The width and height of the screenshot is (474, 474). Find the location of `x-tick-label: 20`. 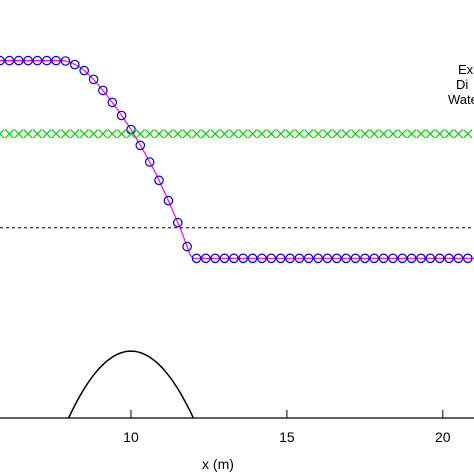

x-tick-label: 20 is located at coordinates (443, 437).